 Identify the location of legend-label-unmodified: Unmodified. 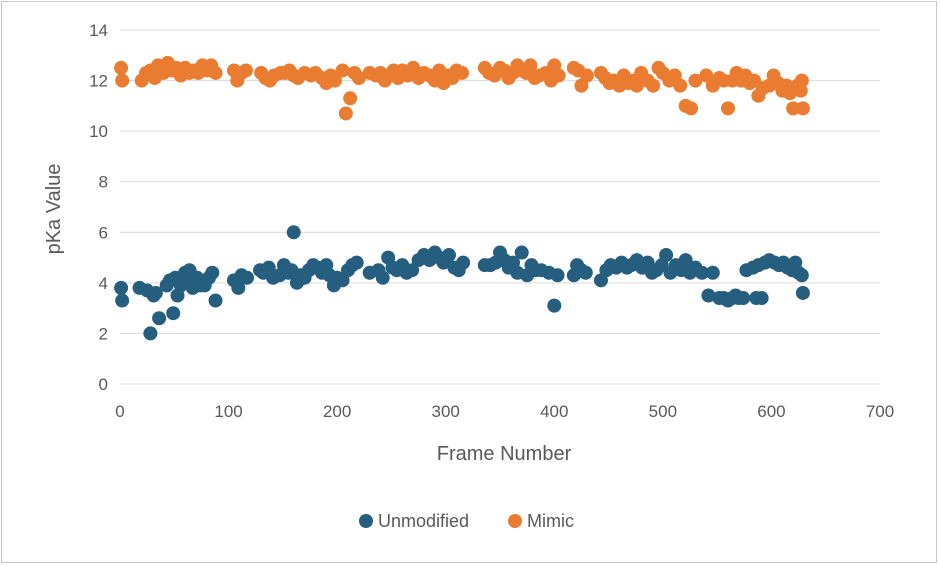
(423, 521).